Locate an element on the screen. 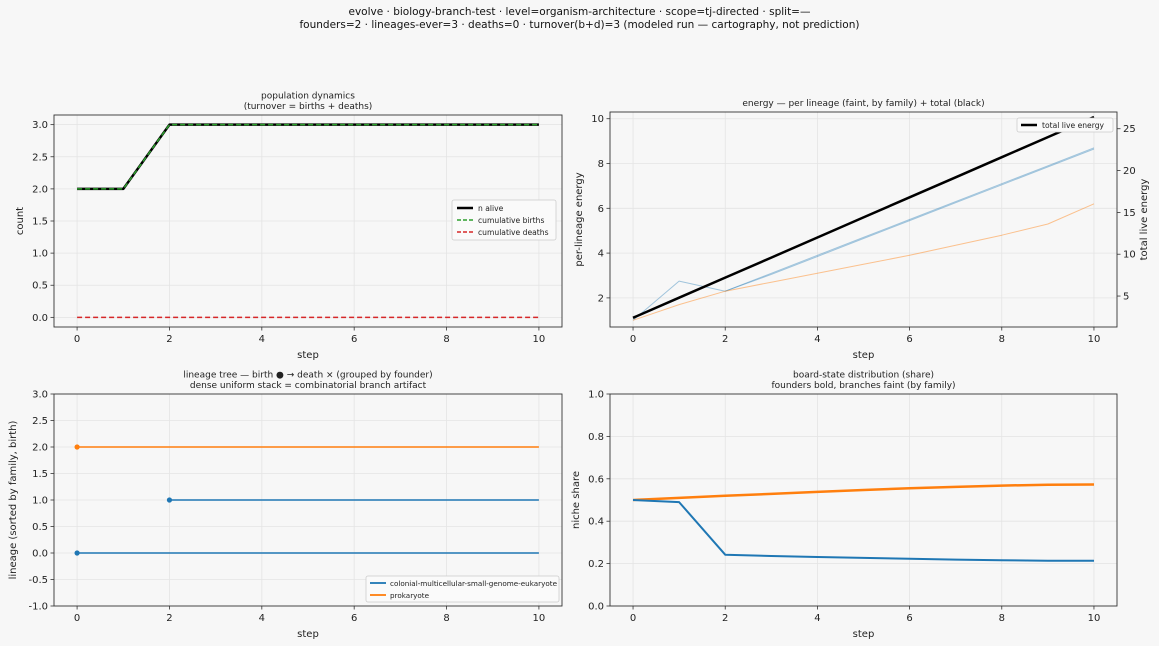  y-tick-label: 0.2 is located at coordinates (596, 564).